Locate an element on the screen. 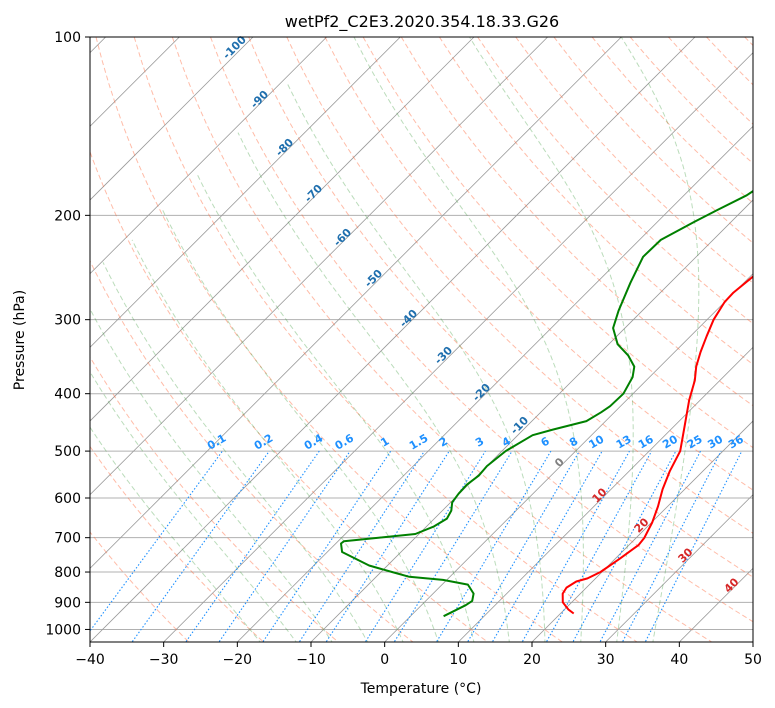 This screenshot has height=708, width=775. x-tick-label: 10 is located at coordinates (458, 660).